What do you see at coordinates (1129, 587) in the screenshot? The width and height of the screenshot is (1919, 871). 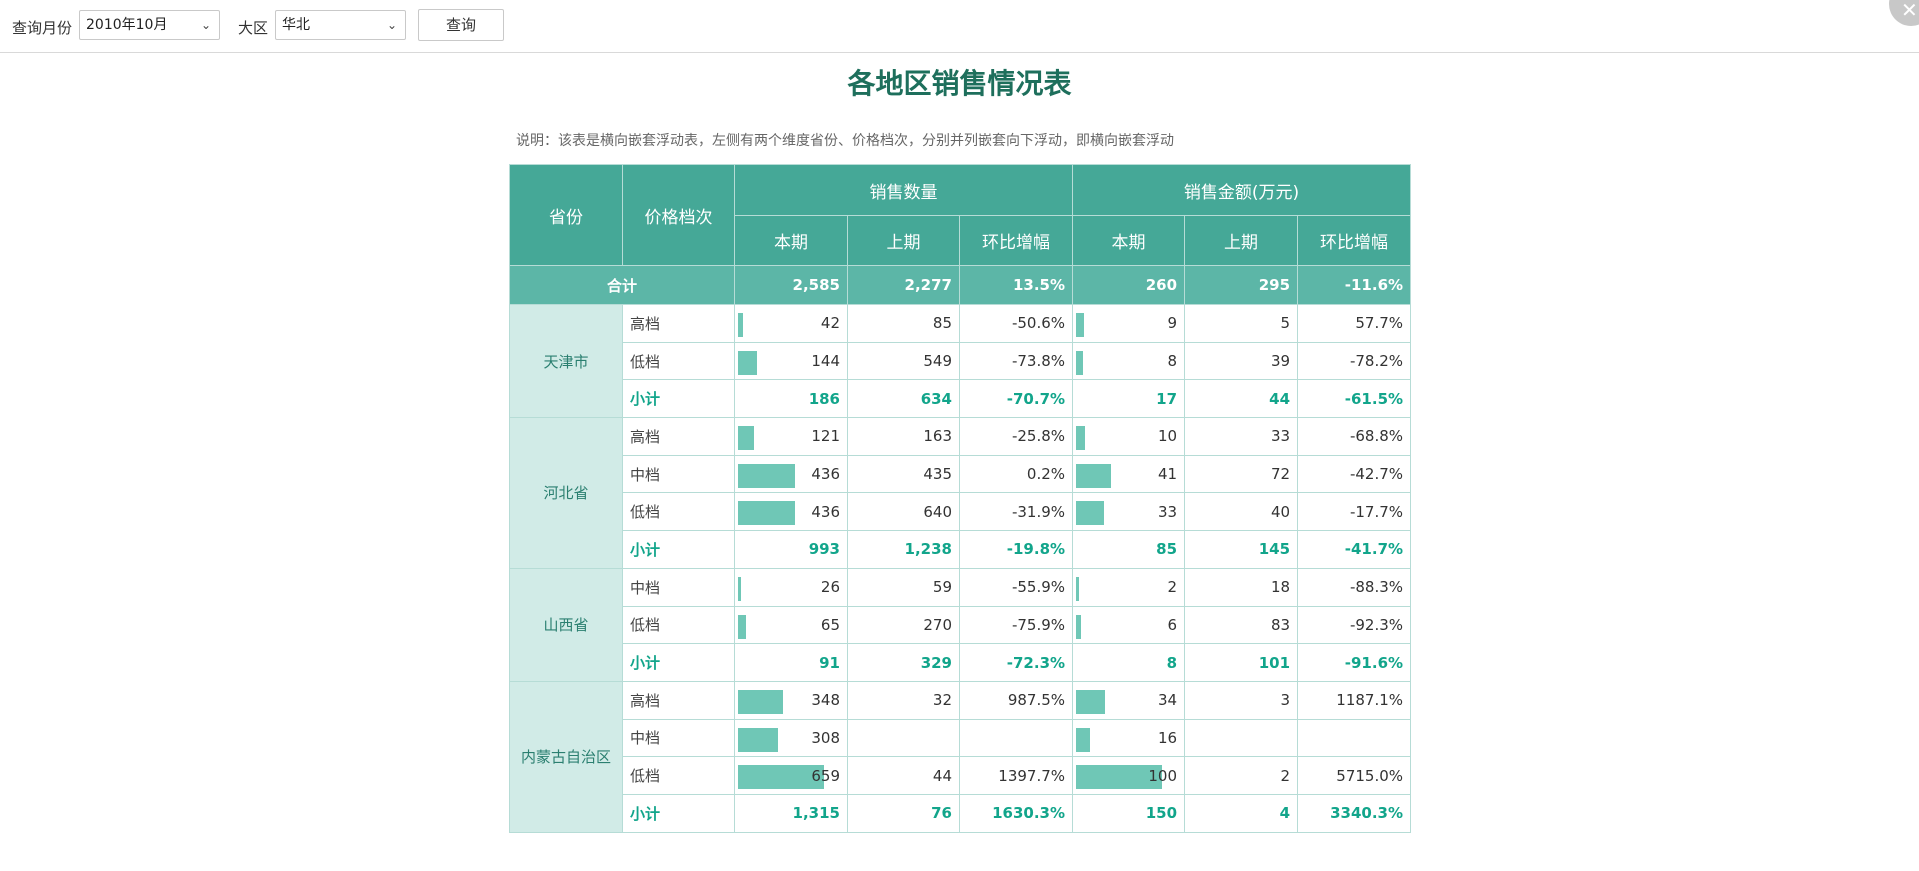 I see `amt-current-cell: 2` at bounding box center [1129, 587].